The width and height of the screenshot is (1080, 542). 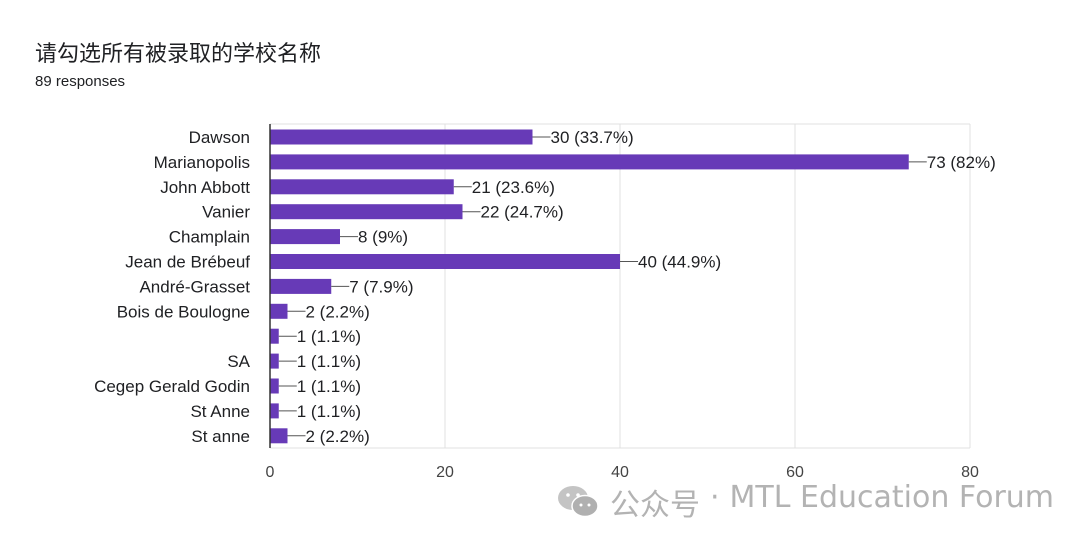 I want to click on category-label: Vanier, so click(x=226, y=212).